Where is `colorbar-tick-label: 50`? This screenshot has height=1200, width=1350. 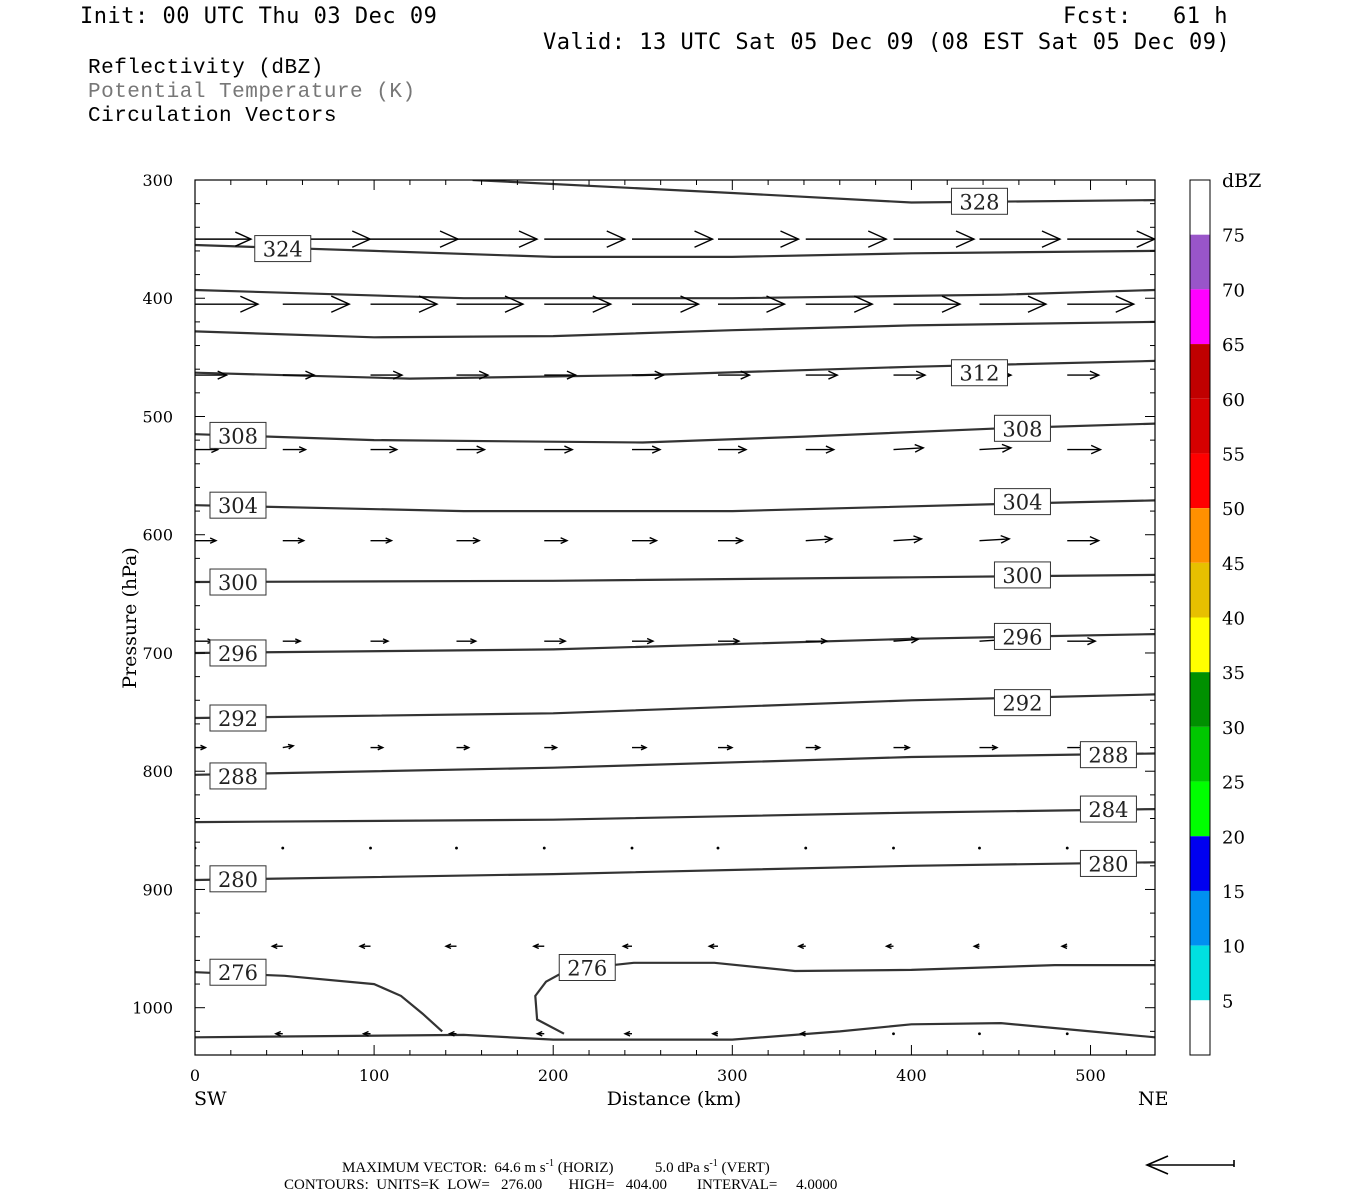
colorbar-tick-label: 50 is located at coordinates (1233, 509).